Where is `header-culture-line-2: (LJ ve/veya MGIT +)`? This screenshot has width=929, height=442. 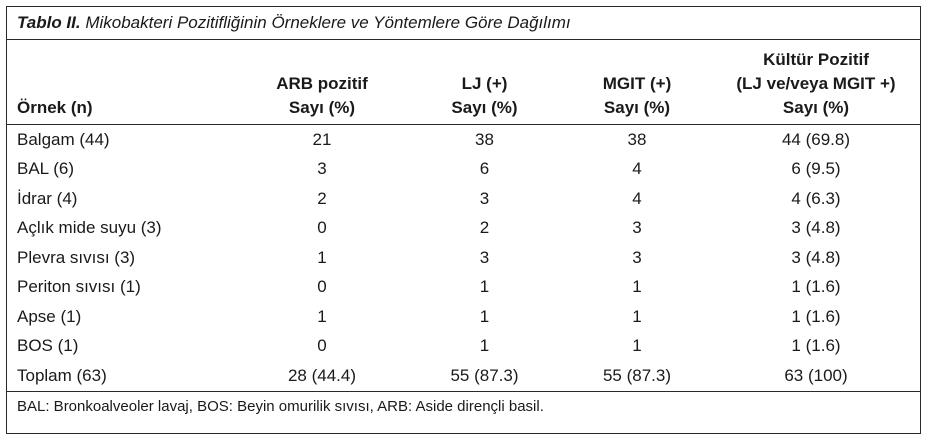
header-culture-line-2: (LJ ve/veya MGIT +) is located at coordinates (816, 83).